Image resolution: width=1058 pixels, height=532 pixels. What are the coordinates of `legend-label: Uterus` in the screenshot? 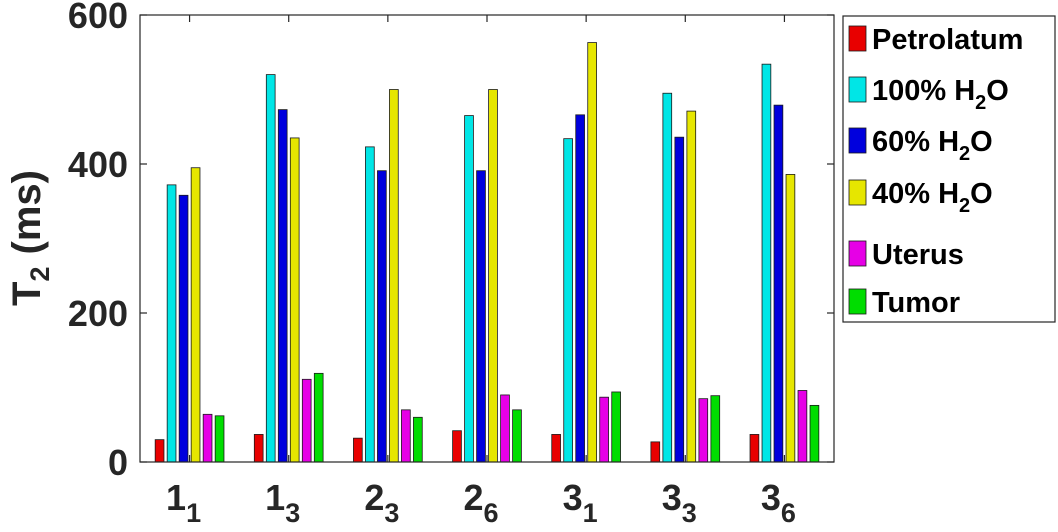 It's located at (918, 255).